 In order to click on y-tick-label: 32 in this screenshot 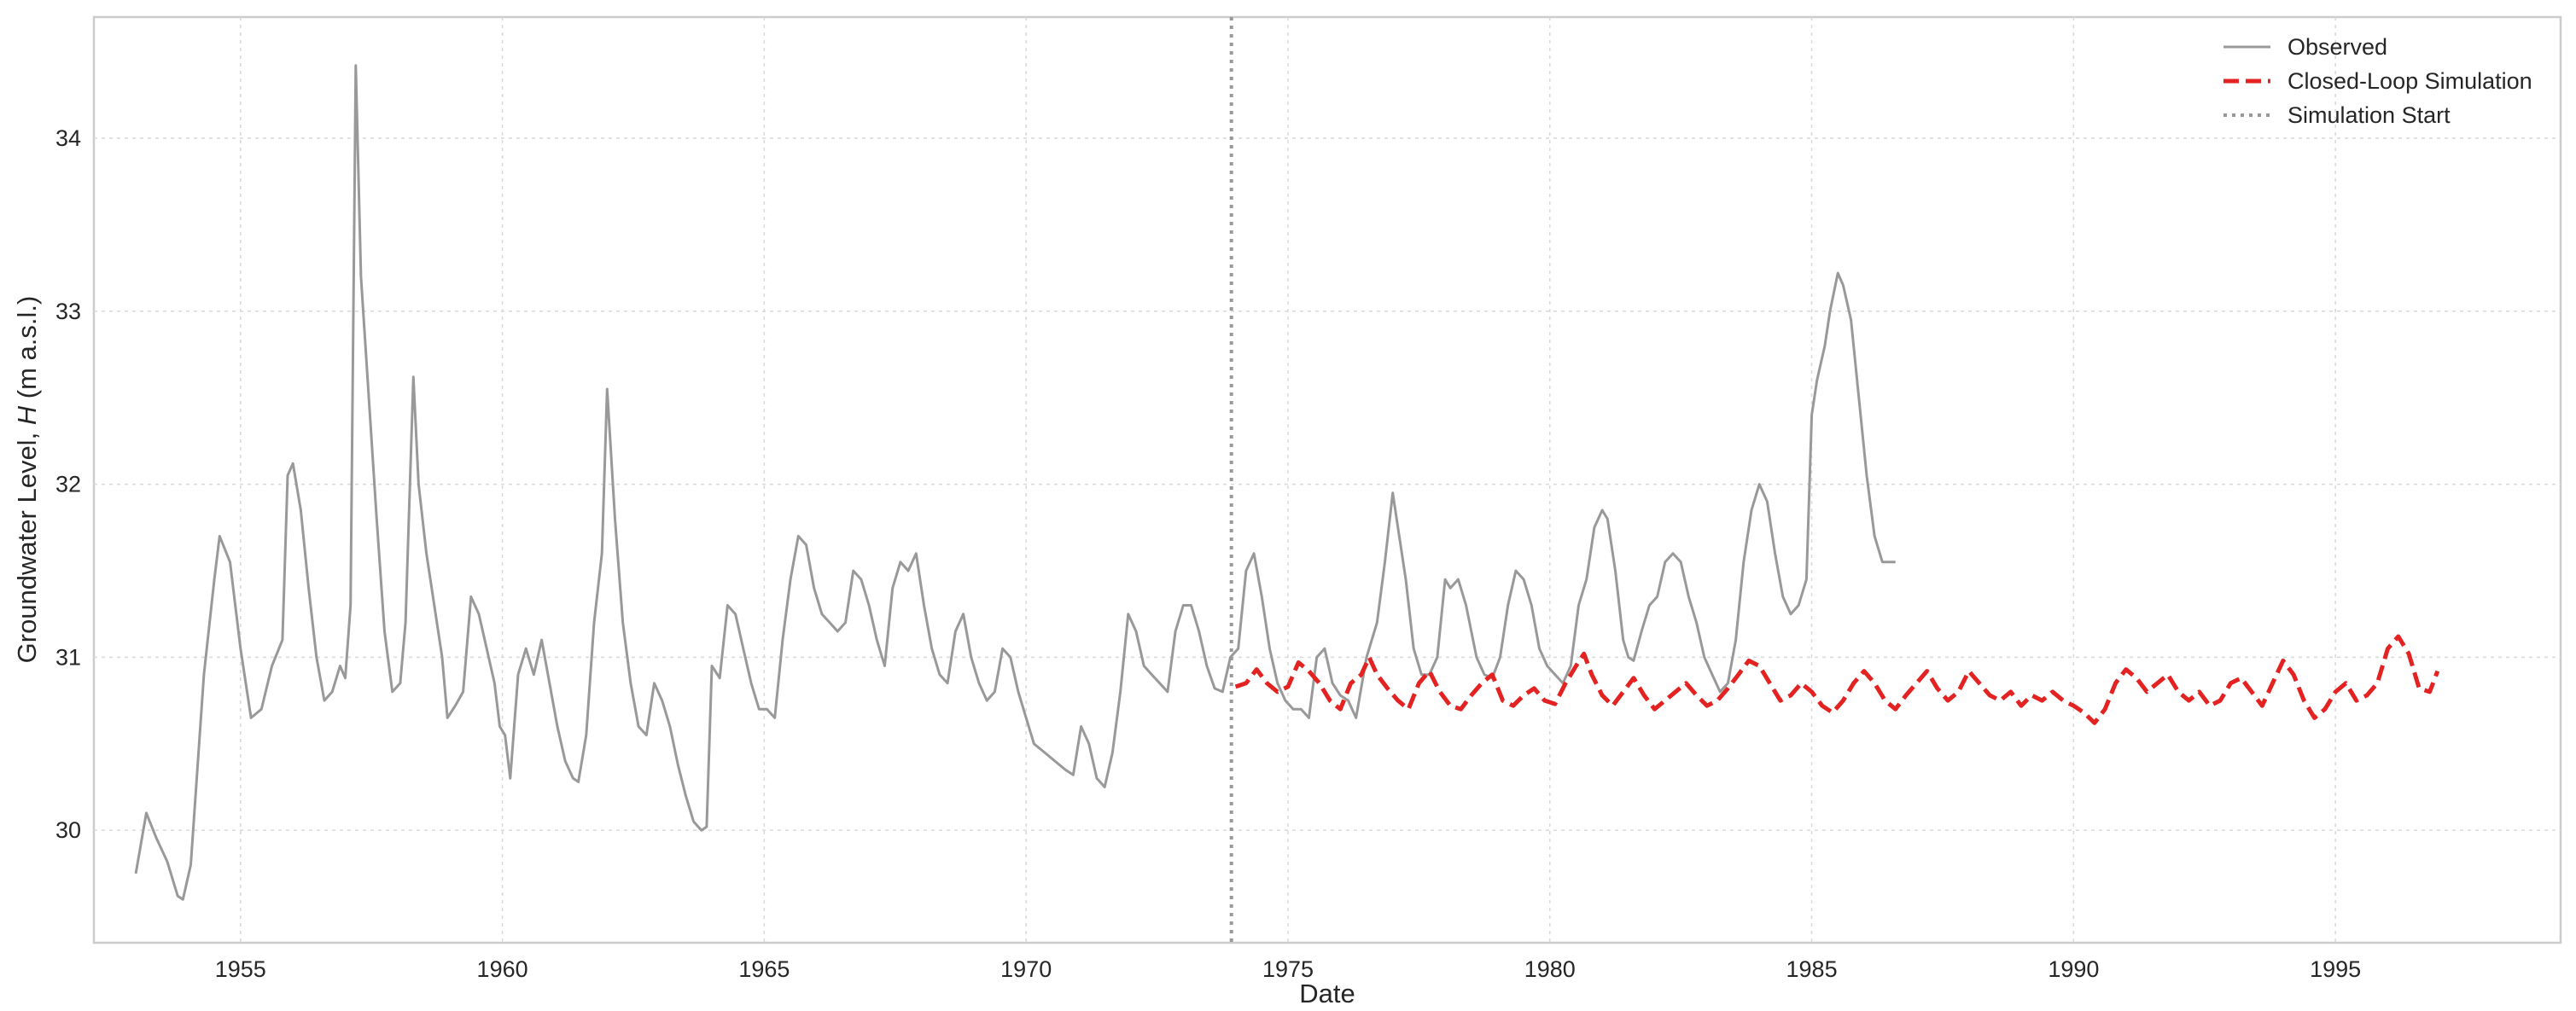, I will do `click(68, 484)`.